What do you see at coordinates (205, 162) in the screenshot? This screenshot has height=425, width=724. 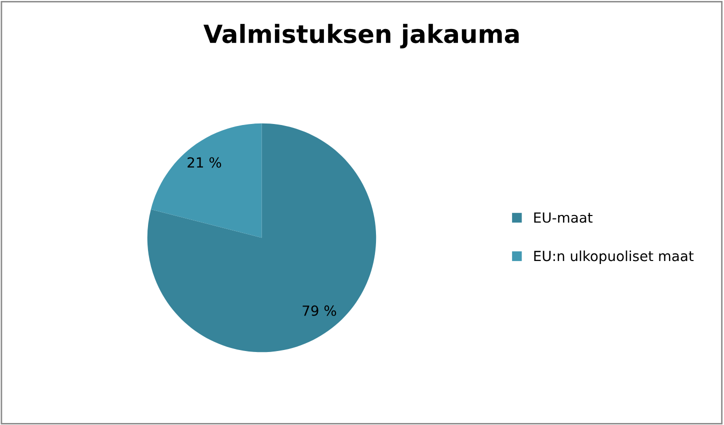 I see `data-label: 21 %` at bounding box center [205, 162].